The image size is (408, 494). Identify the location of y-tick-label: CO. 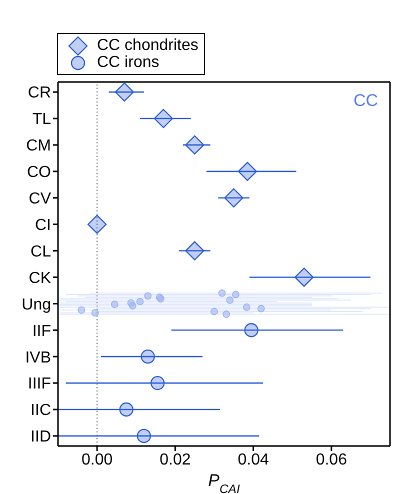
(39, 173).